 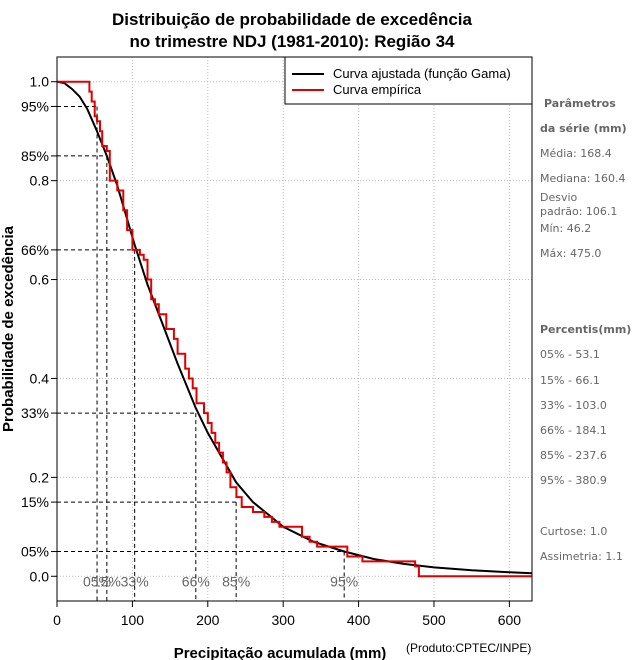 What do you see at coordinates (582, 178) in the screenshot?
I see `param-mediana: Mediana: 160.4` at bounding box center [582, 178].